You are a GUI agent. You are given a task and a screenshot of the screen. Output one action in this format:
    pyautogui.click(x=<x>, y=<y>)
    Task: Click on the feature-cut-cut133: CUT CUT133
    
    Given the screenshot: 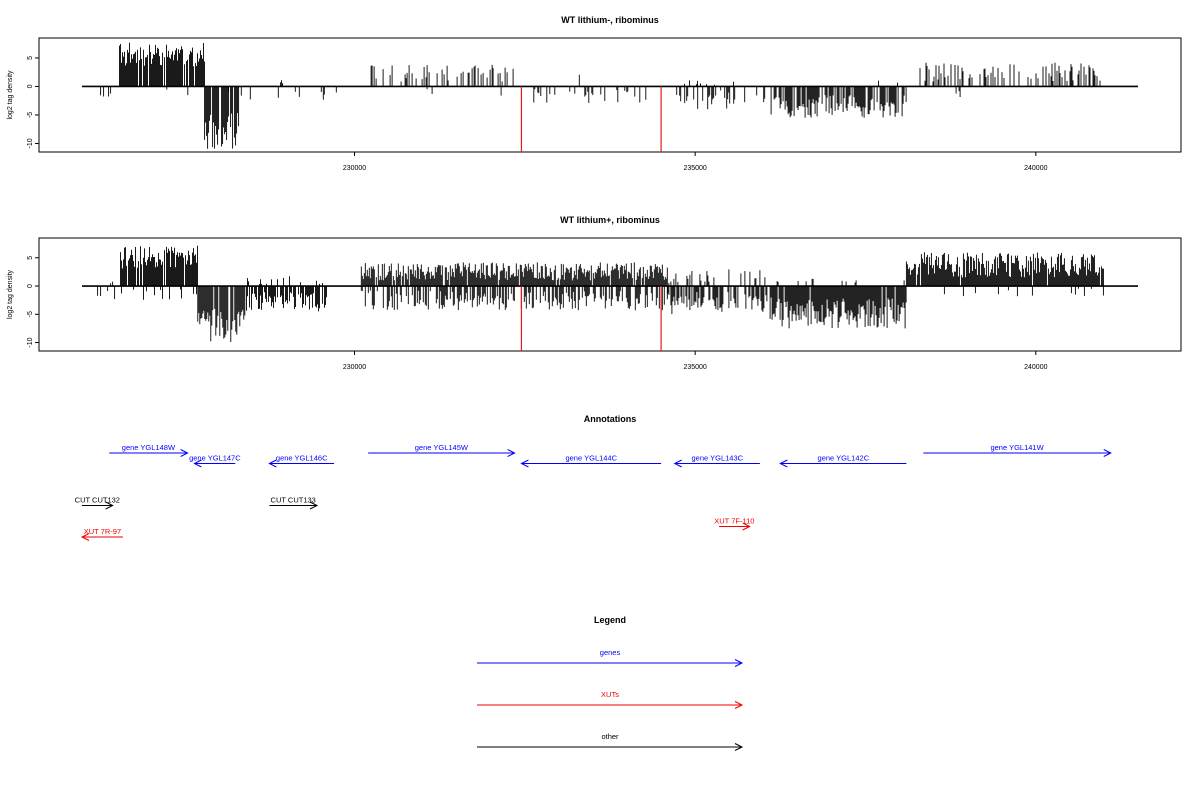 What is the action you would take?
    pyautogui.click(x=294, y=503)
    